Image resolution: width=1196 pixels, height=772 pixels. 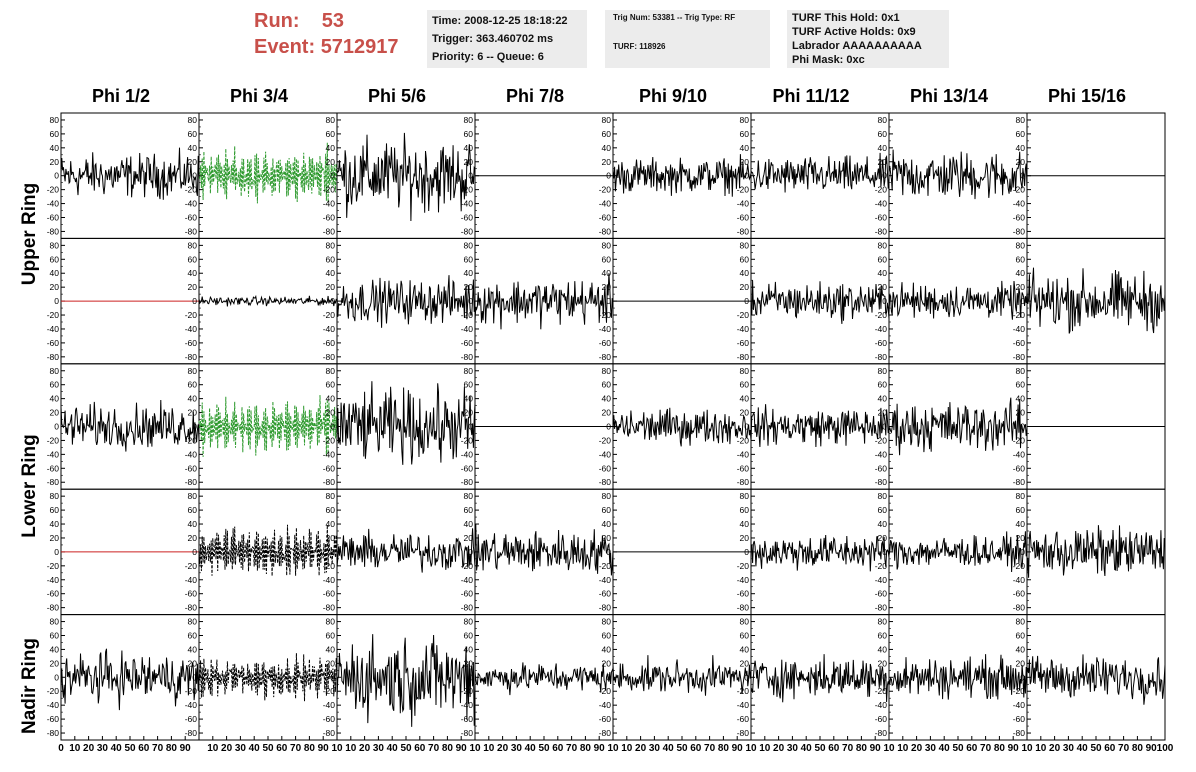 What do you see at coordinates (537, 175) in the screenshot?
I see `panel-r0-c3: 80 60 40 20 0 -20 -40 -60 -80` at bounding box center [537, 175].